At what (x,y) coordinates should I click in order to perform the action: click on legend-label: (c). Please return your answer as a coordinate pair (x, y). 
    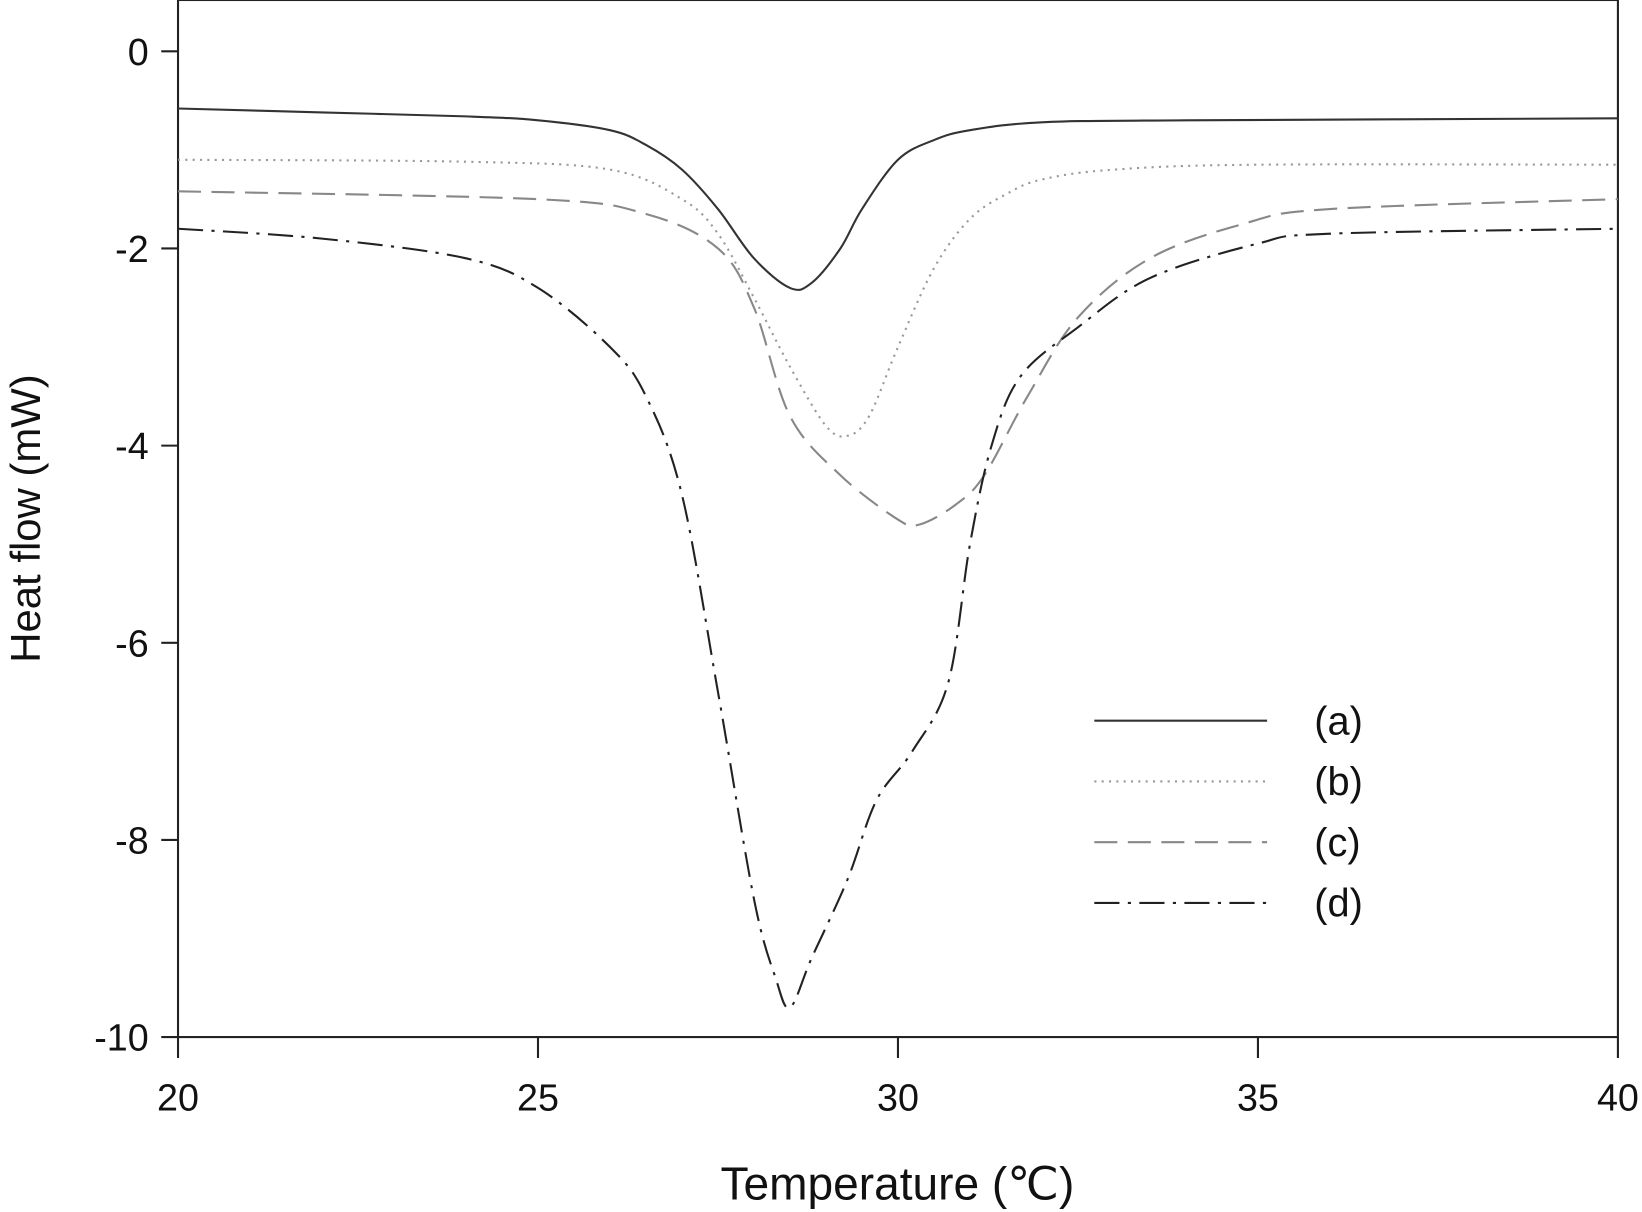
    Looking at the image, I should click on (1337, 843).